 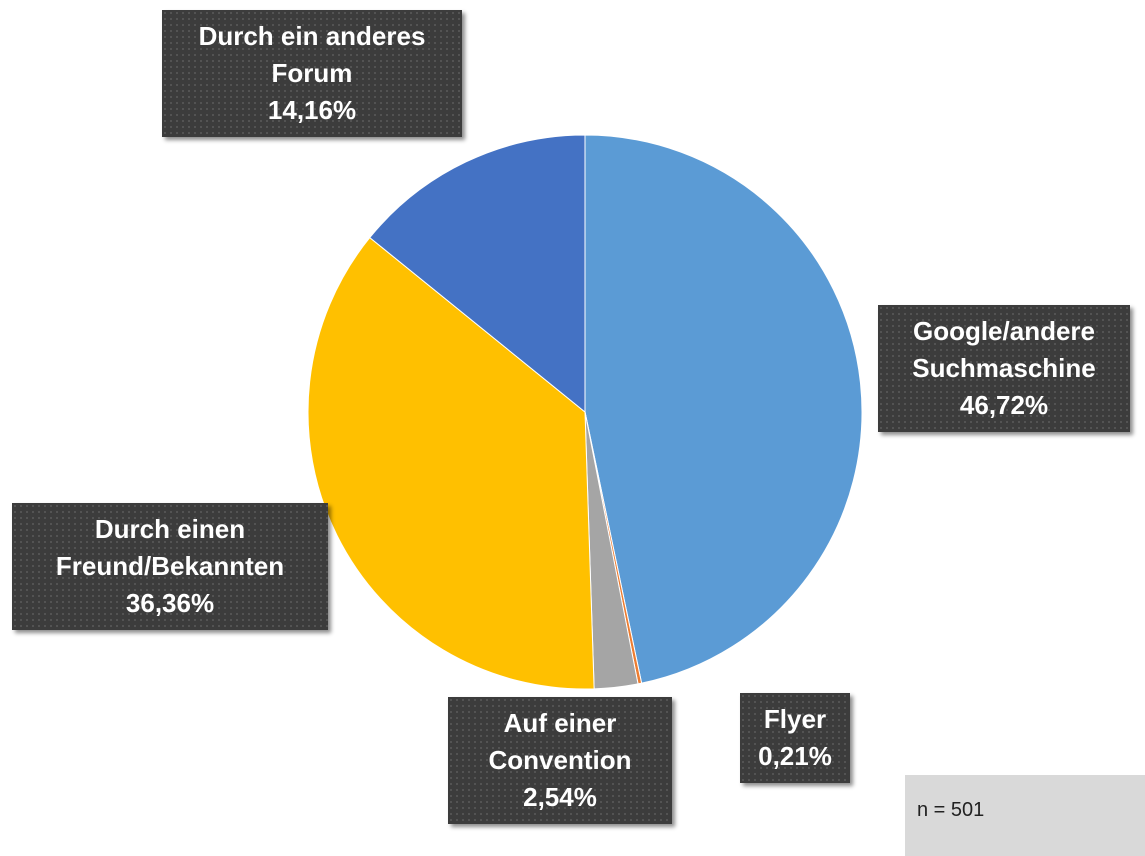 What do you see at coordinates (795, 738) in the screenshot?
I see `data-label: Flyer 0,21%` at bounding box center [795, 738].